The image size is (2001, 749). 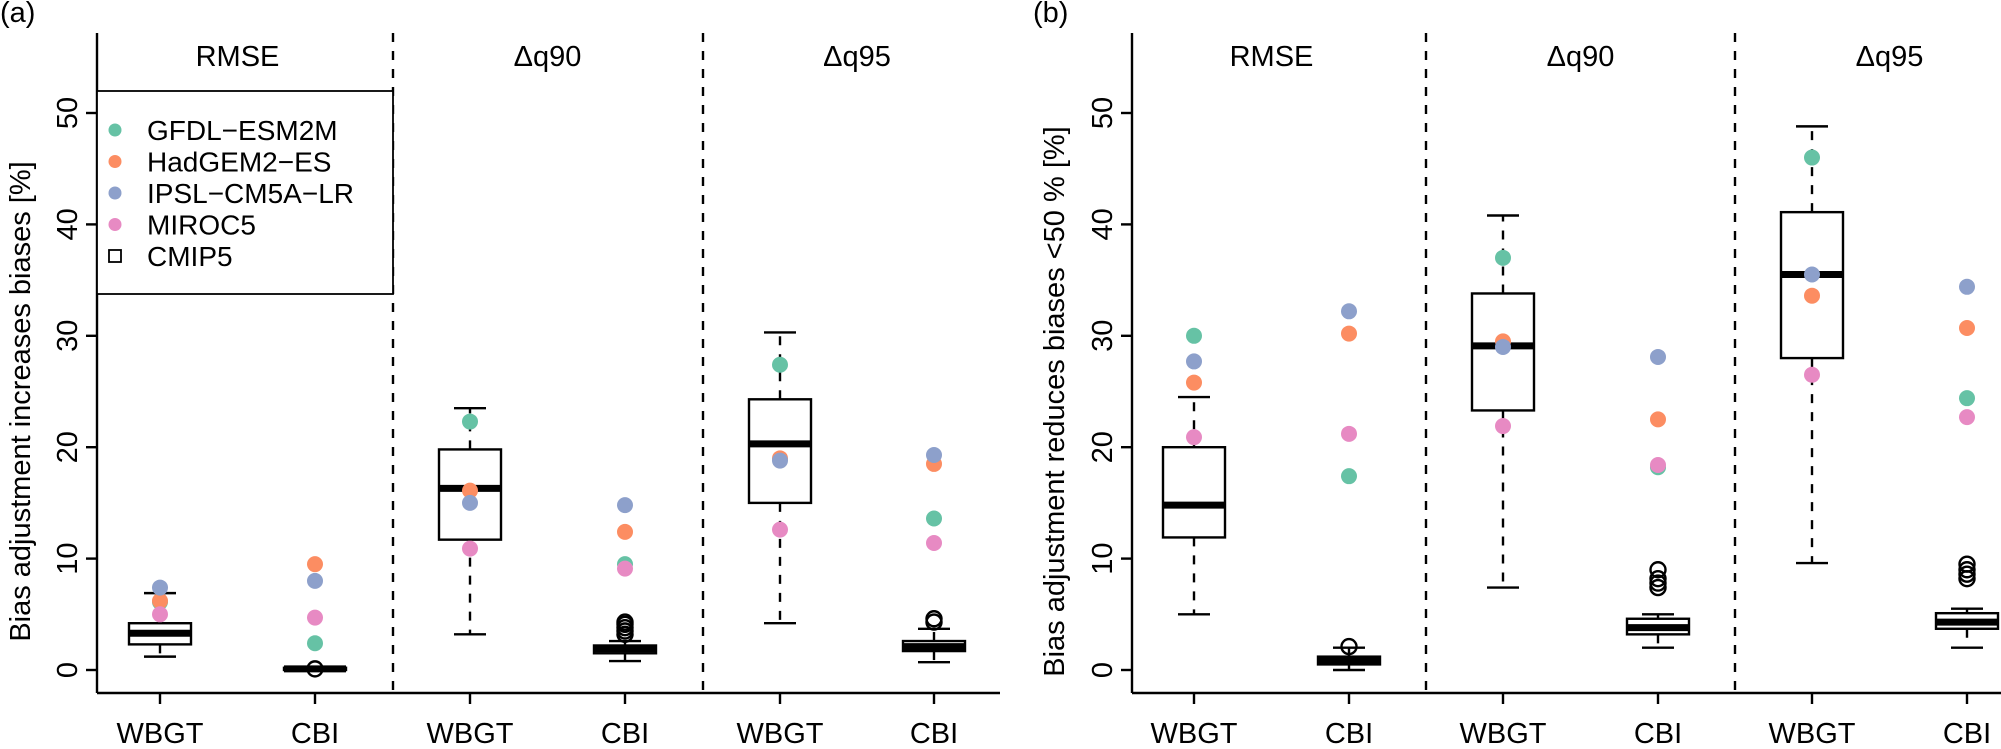 I want to click on y-axis-label: Bias adjustment increases biases [%], so click(x=21, y=401).